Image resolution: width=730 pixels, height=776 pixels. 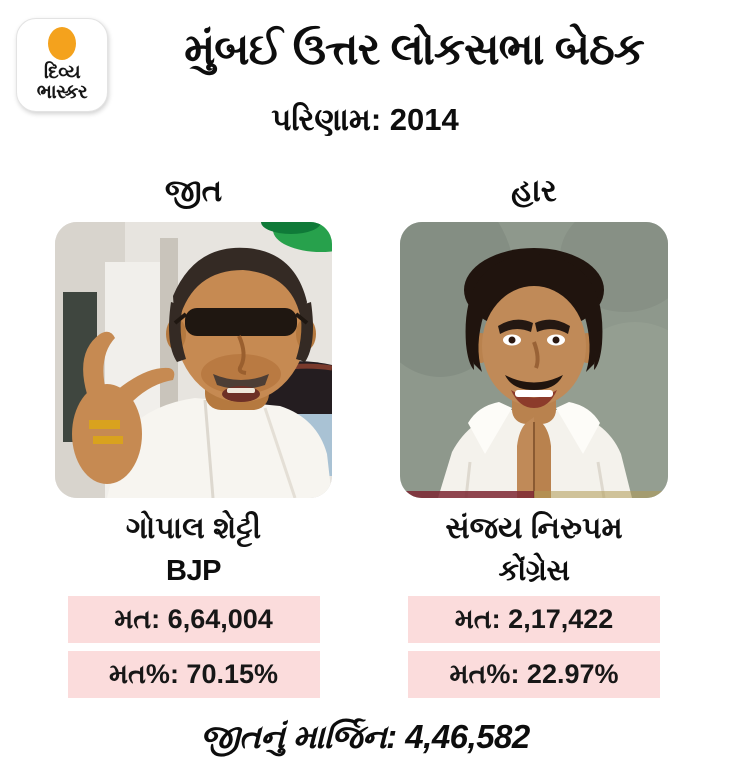 What do you see at coordinates (62, 43) in the screenshot?
I see `sun-dot-icon` at bounding box center [62, 43].